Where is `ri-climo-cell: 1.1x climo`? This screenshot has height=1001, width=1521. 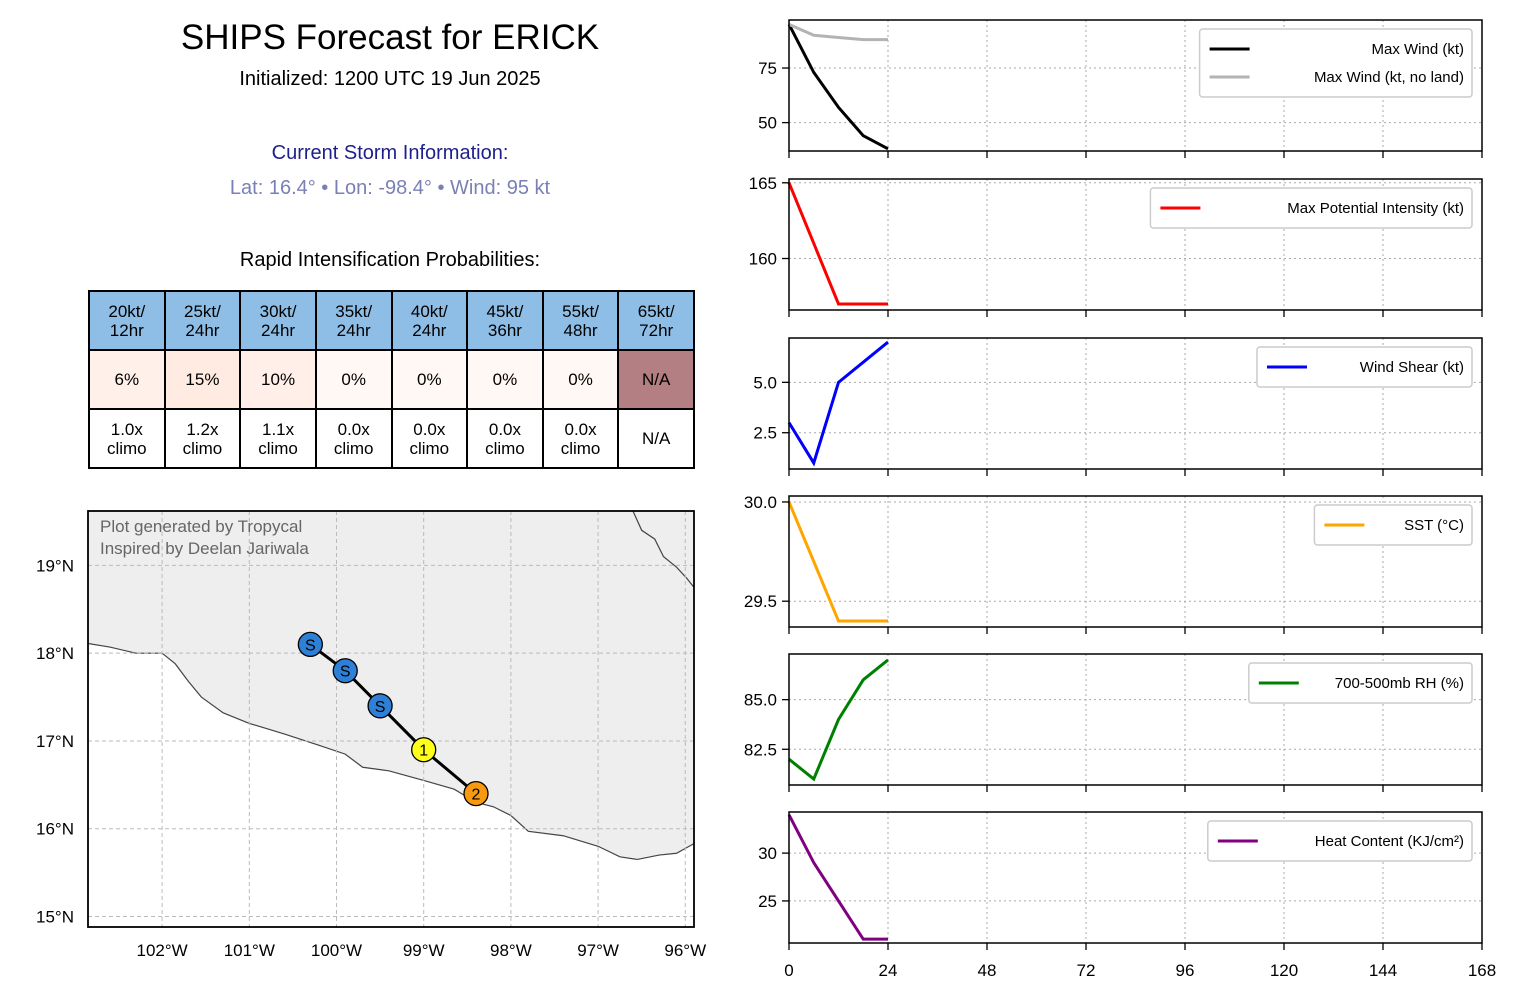
ri-climo-cell: 1.1x climo is located at coordinates (278, 438).